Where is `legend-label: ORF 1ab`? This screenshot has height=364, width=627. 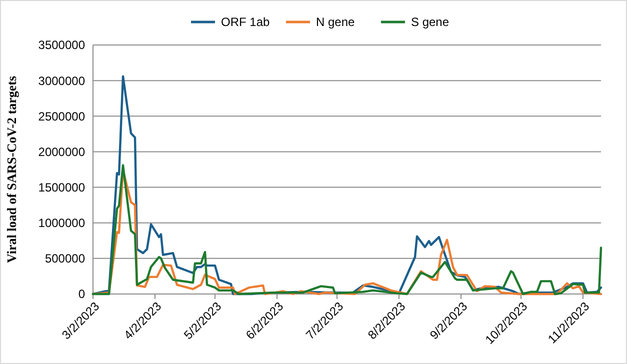 legend-label: ORF 1ab is located at coordinates (245, 22).